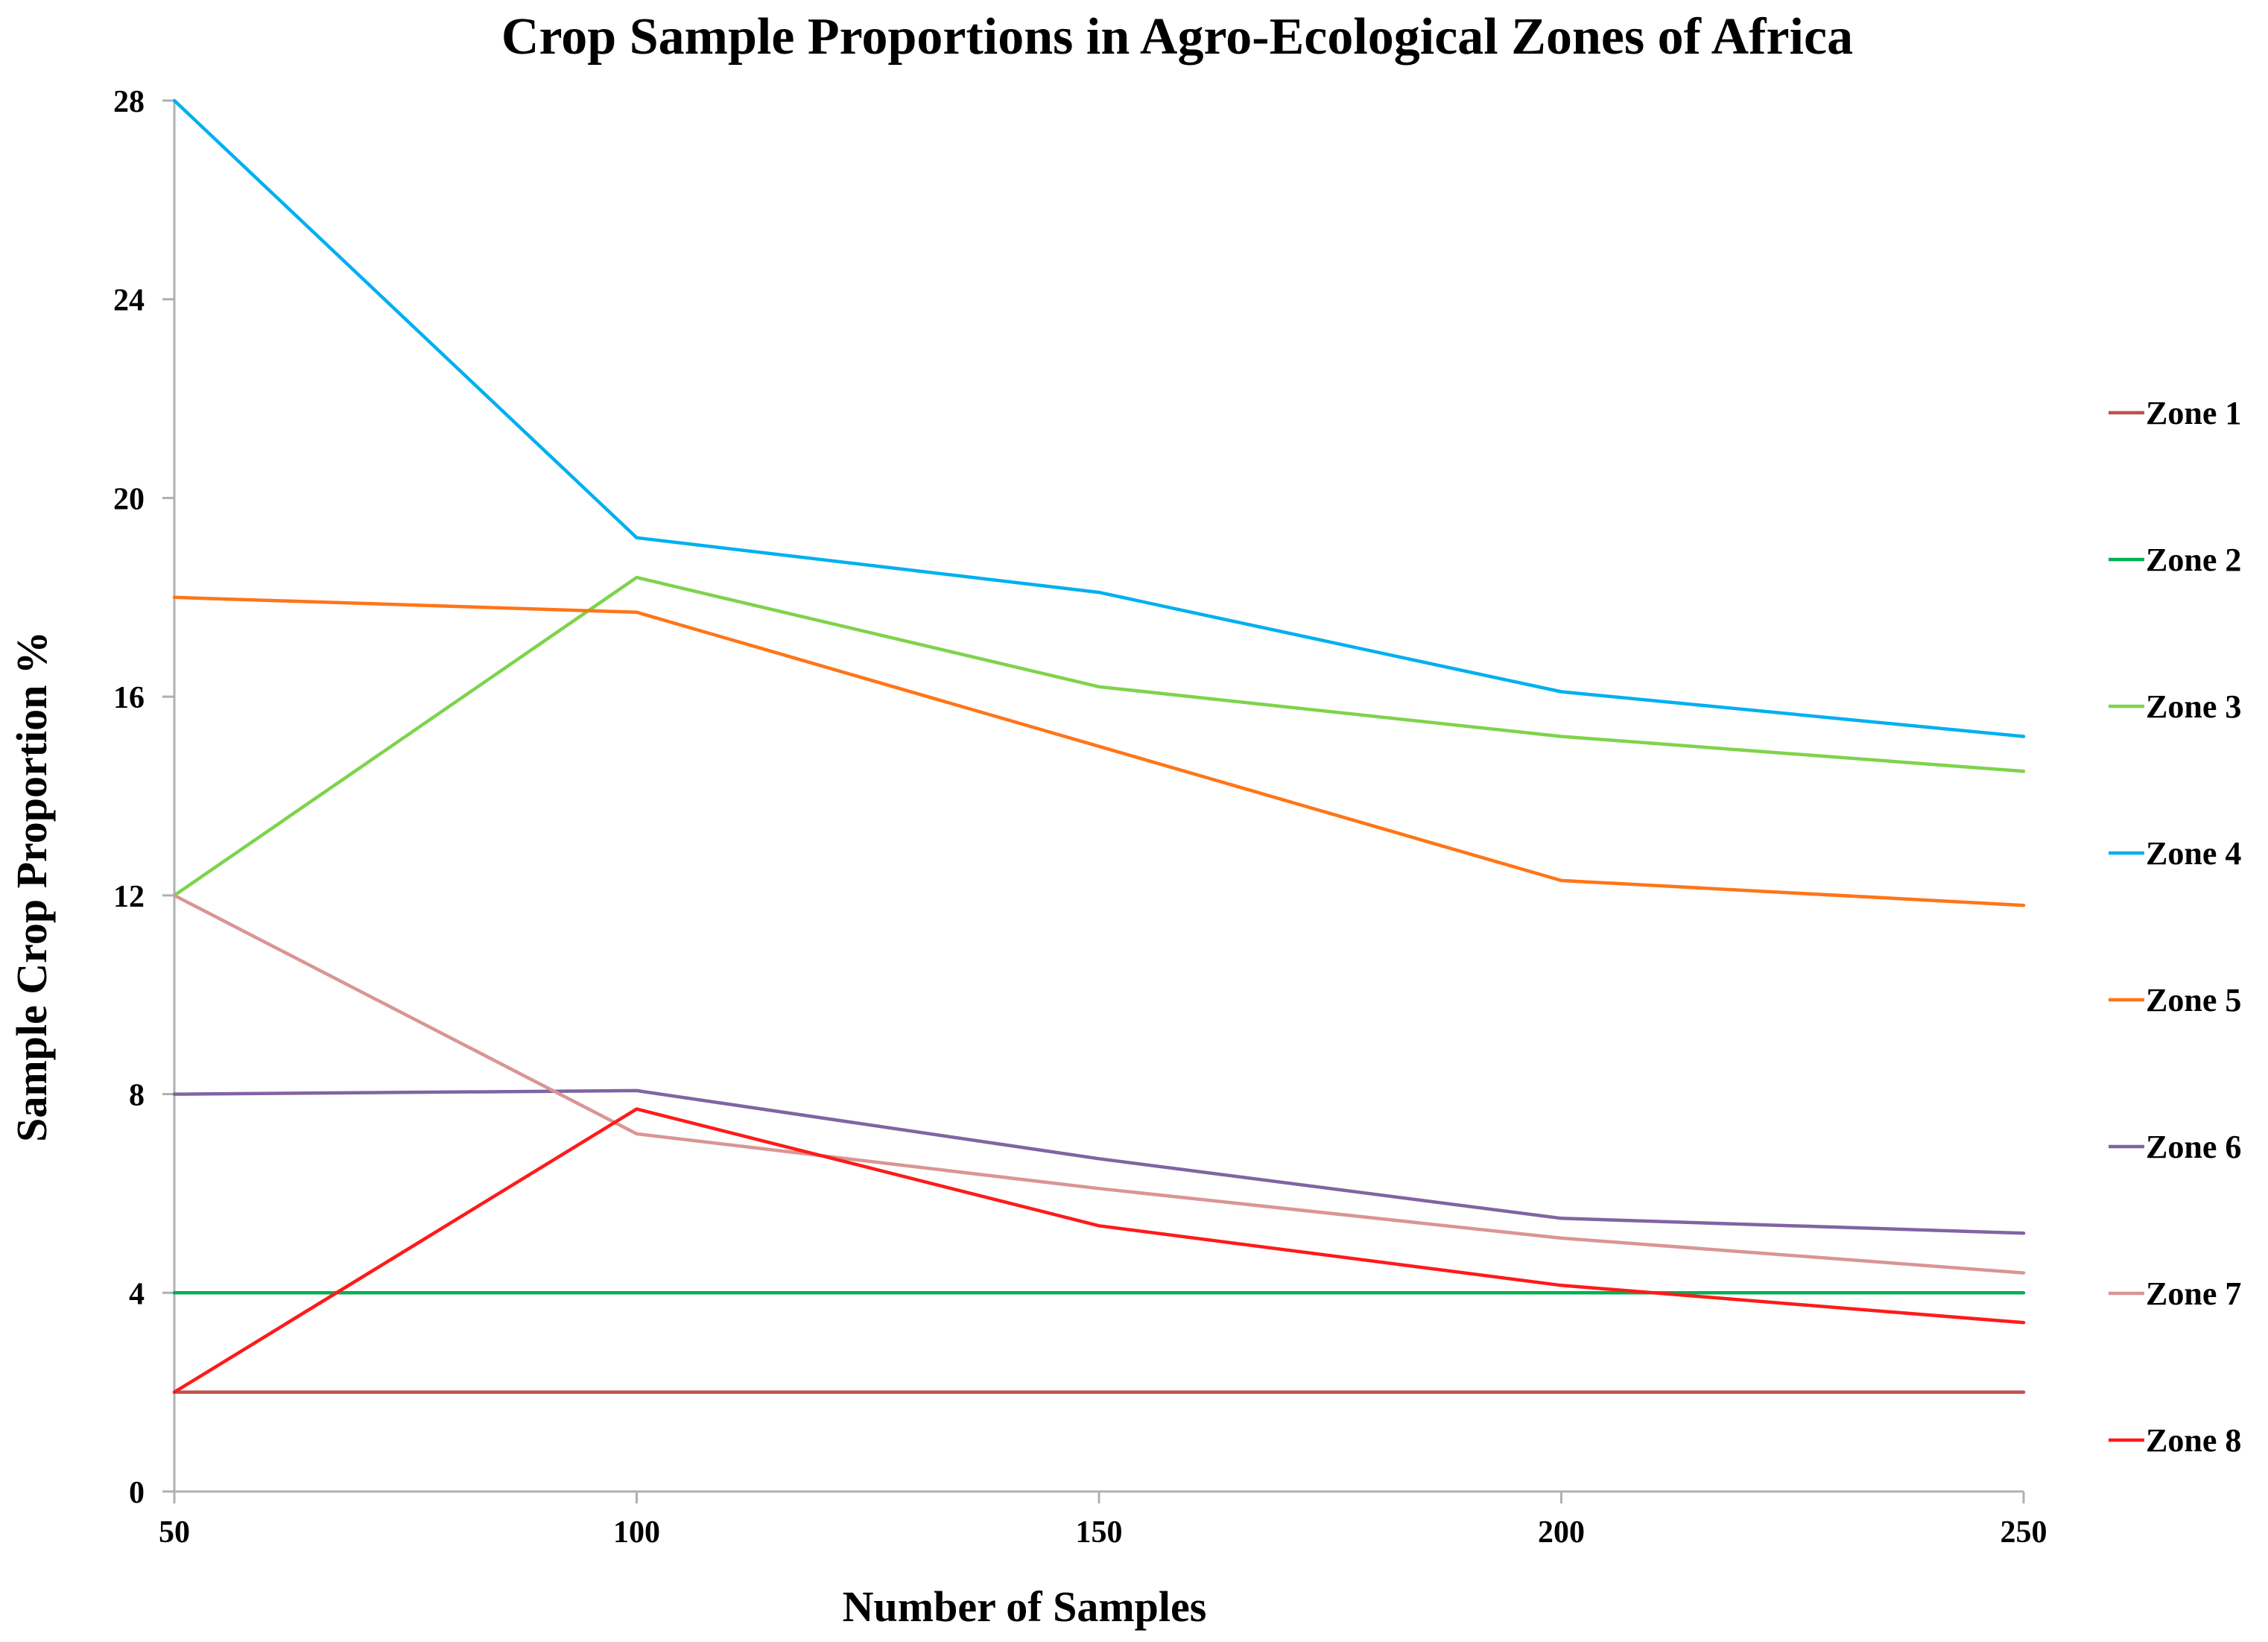 Image resolution: width=2268 pixels, height=1642 pixels. Describe the element at coordinates (1025, 1606) in the screenshot. I see `x-axis-title: Number of Samples` at that location.